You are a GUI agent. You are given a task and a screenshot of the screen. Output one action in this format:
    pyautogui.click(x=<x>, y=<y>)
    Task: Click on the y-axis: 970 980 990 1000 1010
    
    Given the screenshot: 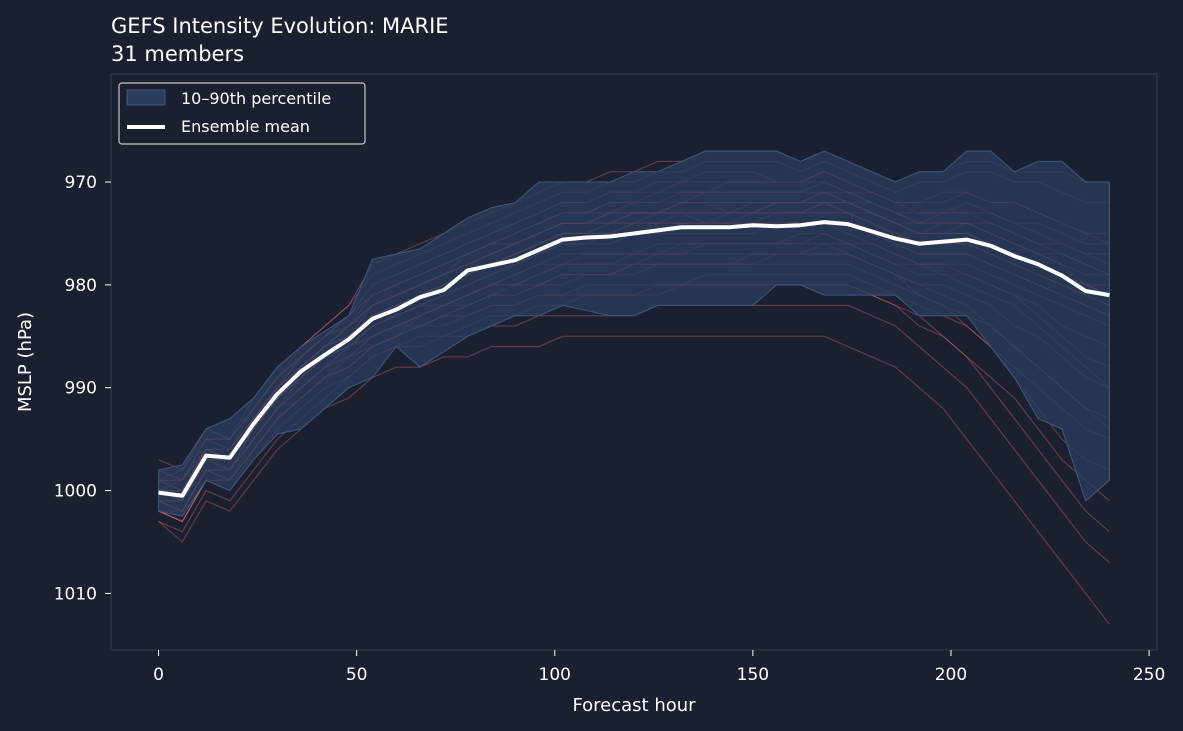 What is the action you would take?
    pyautogui.click(x=82, y=388)
    